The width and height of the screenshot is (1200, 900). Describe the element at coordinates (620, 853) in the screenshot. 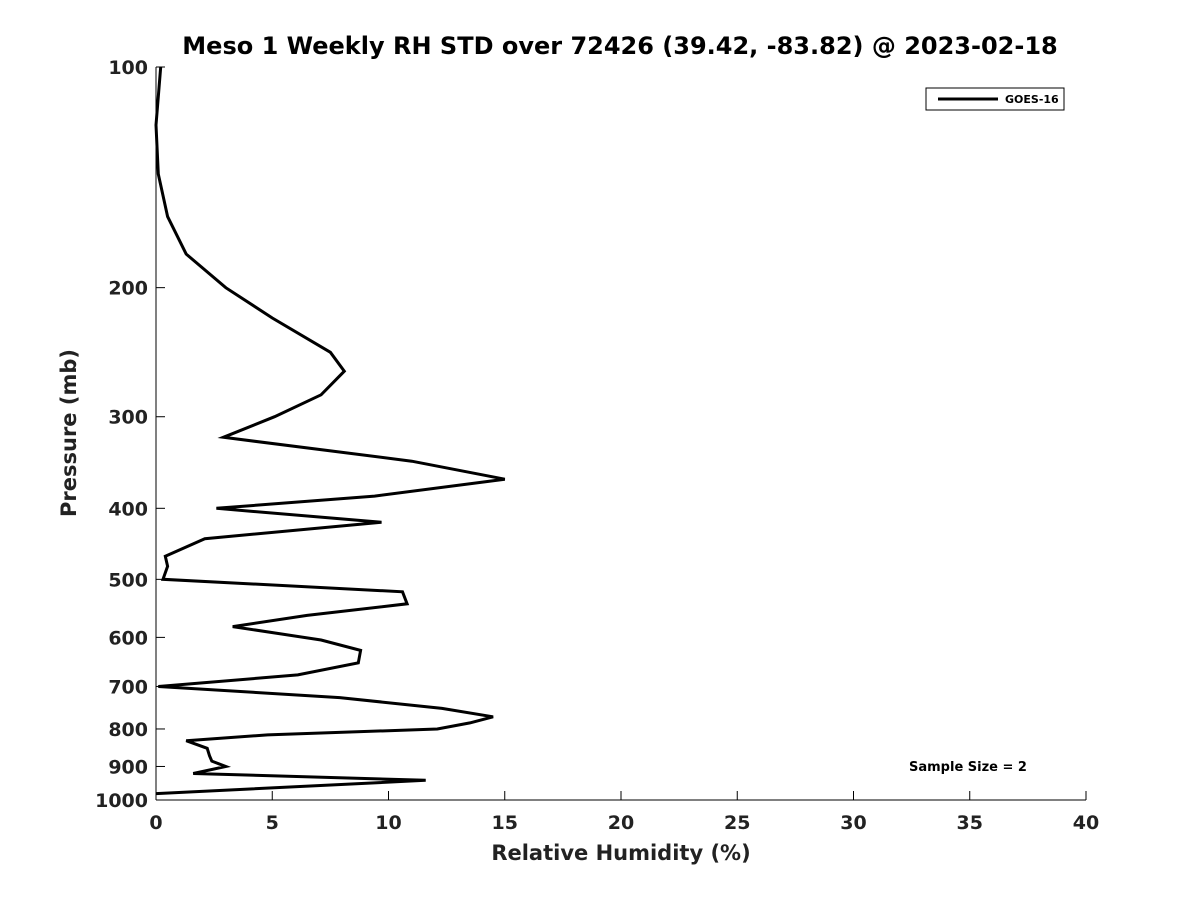

I see `x-axis-label: Relative Humidity (%)` at that location.